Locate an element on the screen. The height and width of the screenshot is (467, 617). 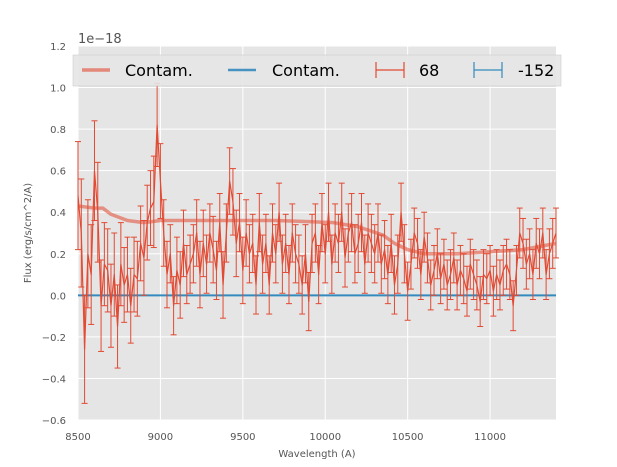
y-tick-label: 0.6 is located at coordinates (58, 172).